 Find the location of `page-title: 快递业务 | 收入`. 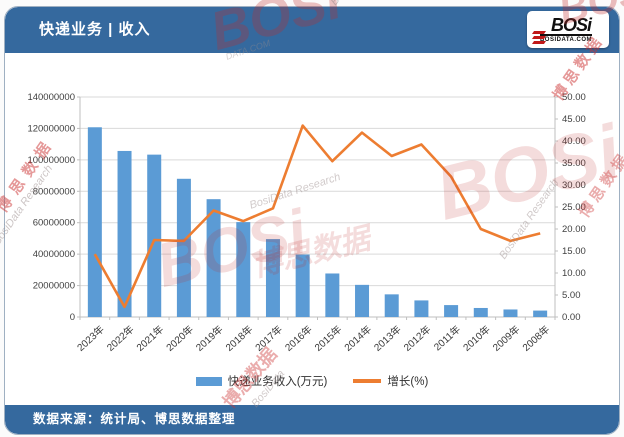

page-title: 快递业务 | 收入 is located at coordinates (95, 29).